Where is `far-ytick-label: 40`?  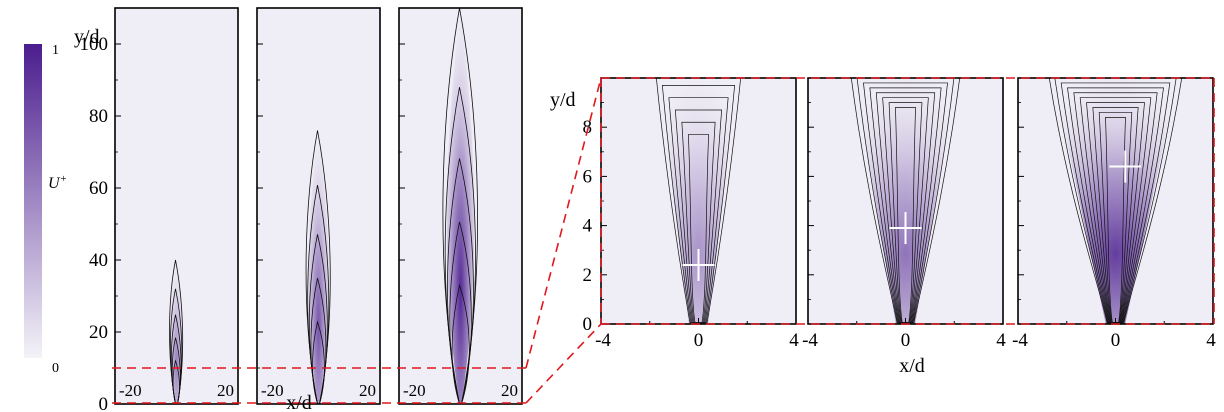 far-ytick-label: 40 is located at coordinates (98, 260).